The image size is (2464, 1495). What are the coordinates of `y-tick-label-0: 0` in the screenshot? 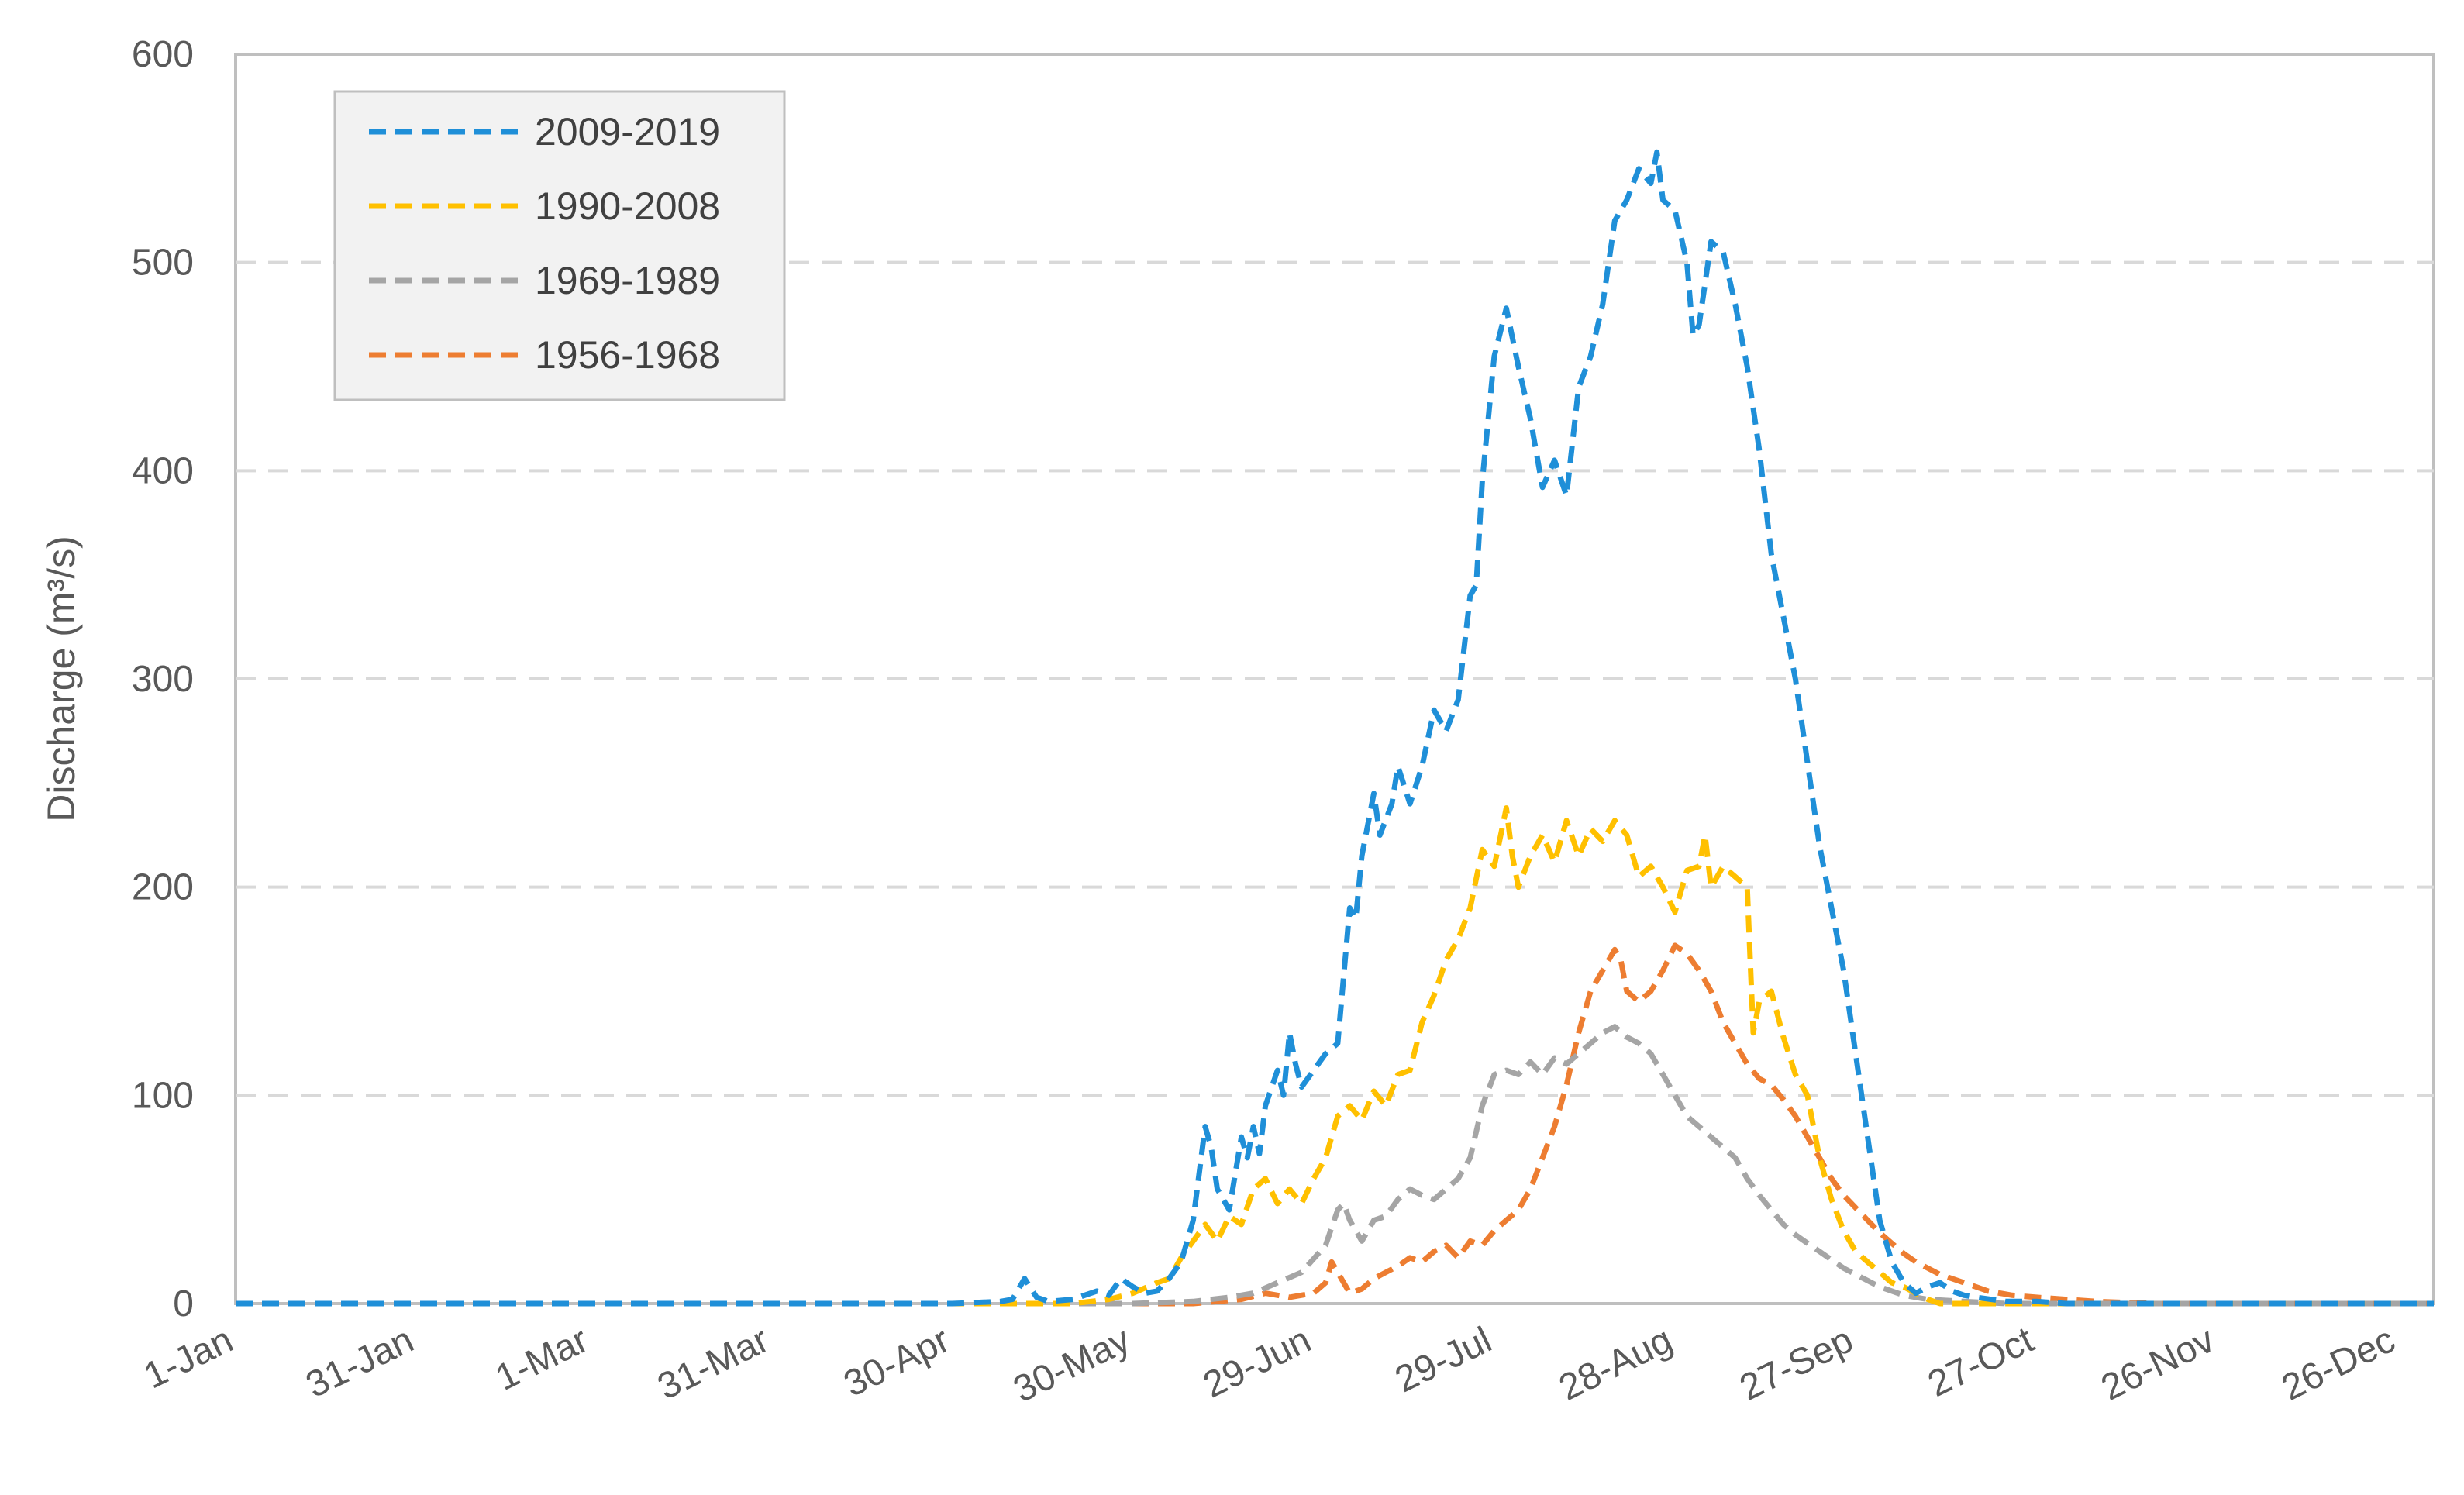 It's located at (183, 1303).